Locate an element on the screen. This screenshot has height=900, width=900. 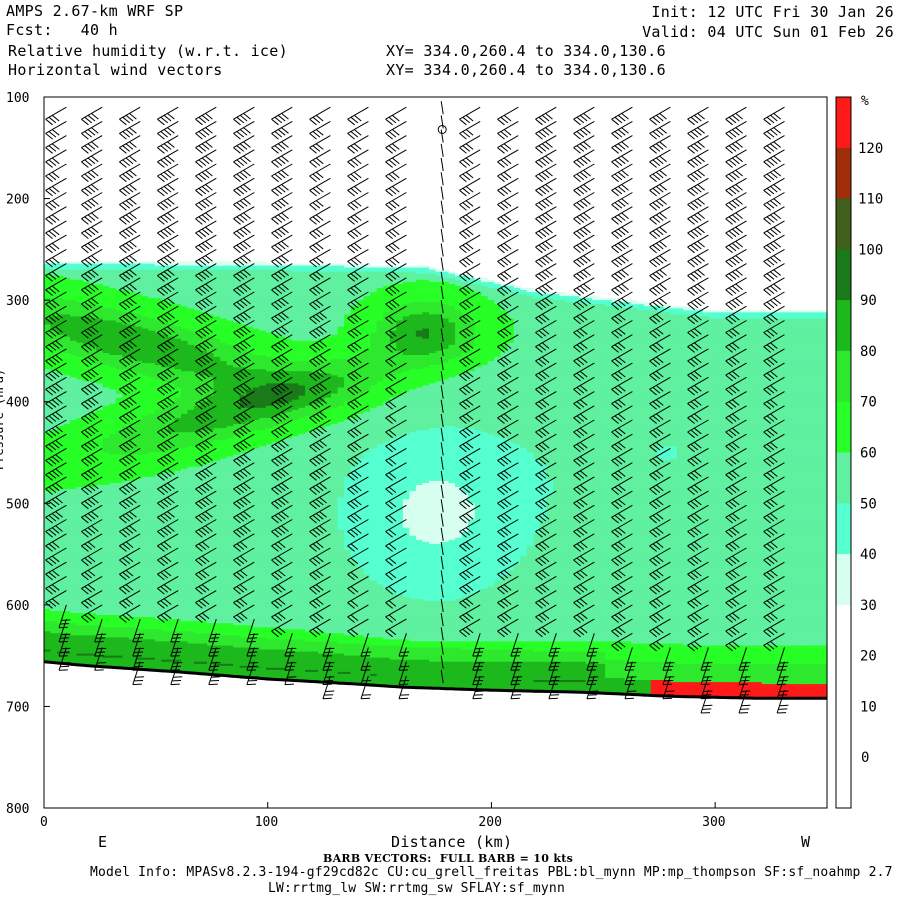
y-axis-title: Pressure (hPa) is located at coordinates (3, 419).